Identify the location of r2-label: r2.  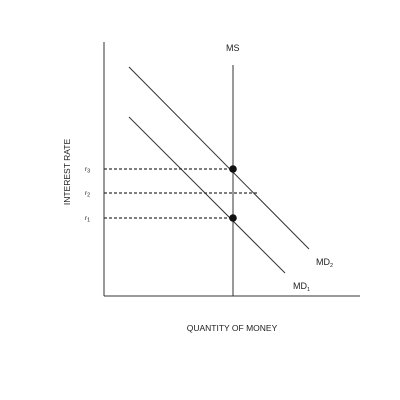
(87, 194).